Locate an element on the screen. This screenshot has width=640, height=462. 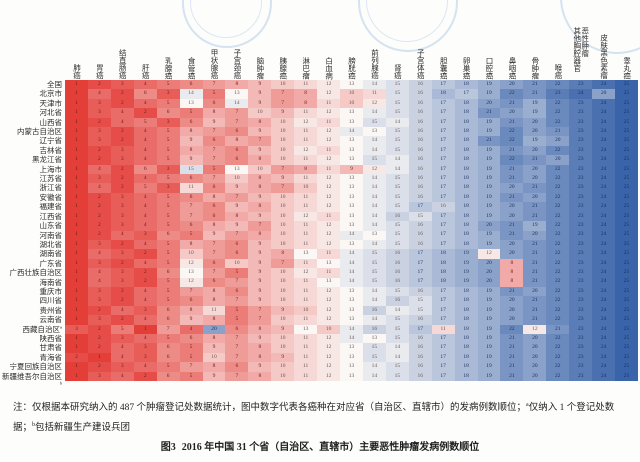
row-label: 福建省 is located at coordinates (51, 207).